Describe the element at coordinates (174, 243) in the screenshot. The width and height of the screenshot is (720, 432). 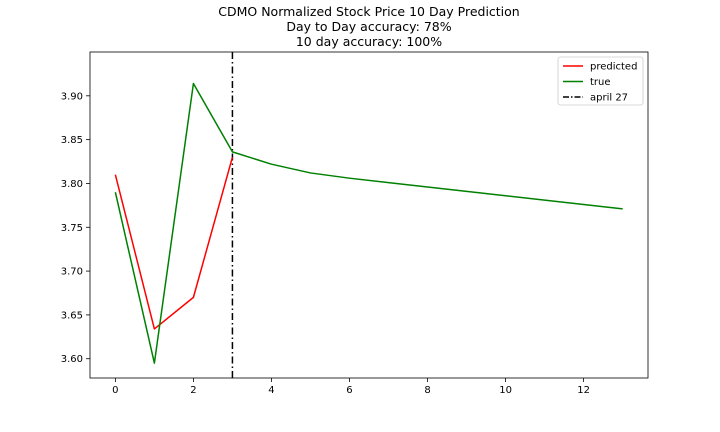
I see `series-line-predicted` at that location.